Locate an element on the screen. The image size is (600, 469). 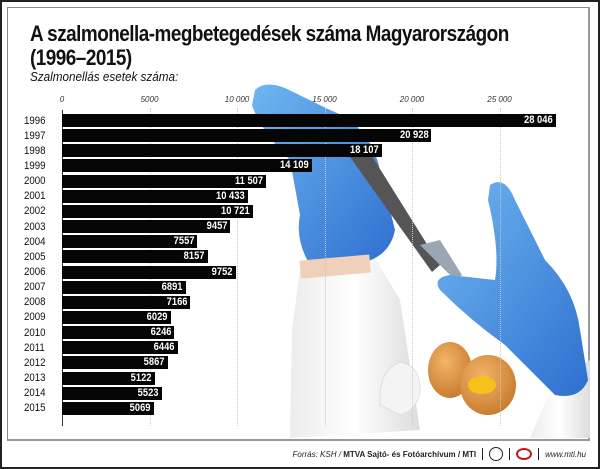
year-label: 2000 is located at coordinates (35, 181).